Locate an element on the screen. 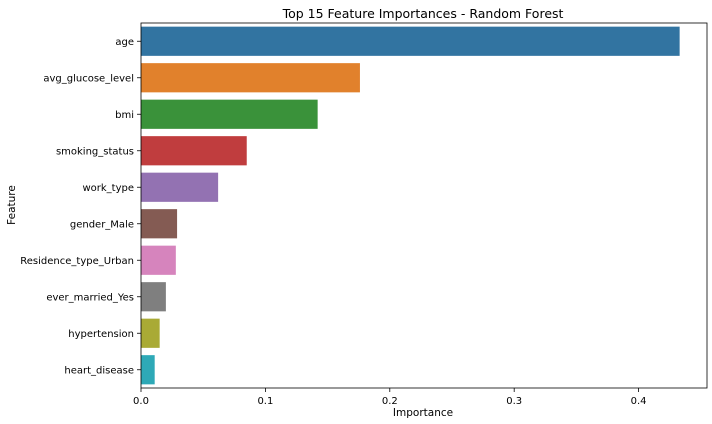 Image resolution: width=712 pixels, height=424 pixels. y-axis-label: Feature is located at coordinates (12, 205).